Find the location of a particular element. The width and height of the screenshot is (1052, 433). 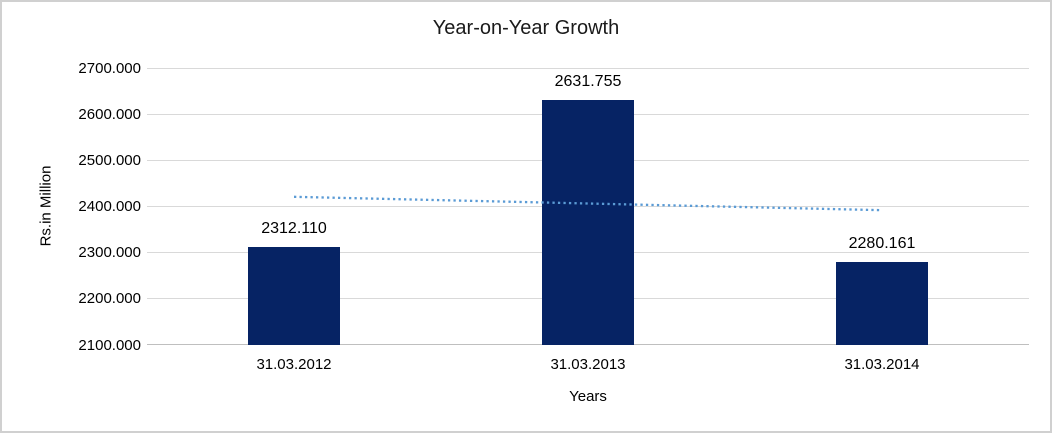

x-category-label: 31.03.2013 is located at coordinates (588, 364).